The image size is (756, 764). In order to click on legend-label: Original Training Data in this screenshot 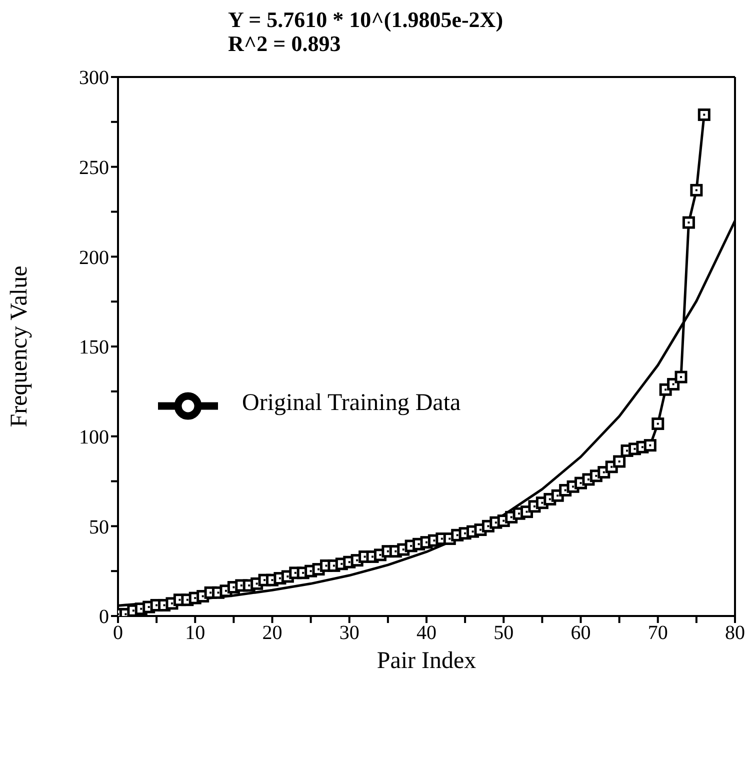, I will do `click(351, 403)`.